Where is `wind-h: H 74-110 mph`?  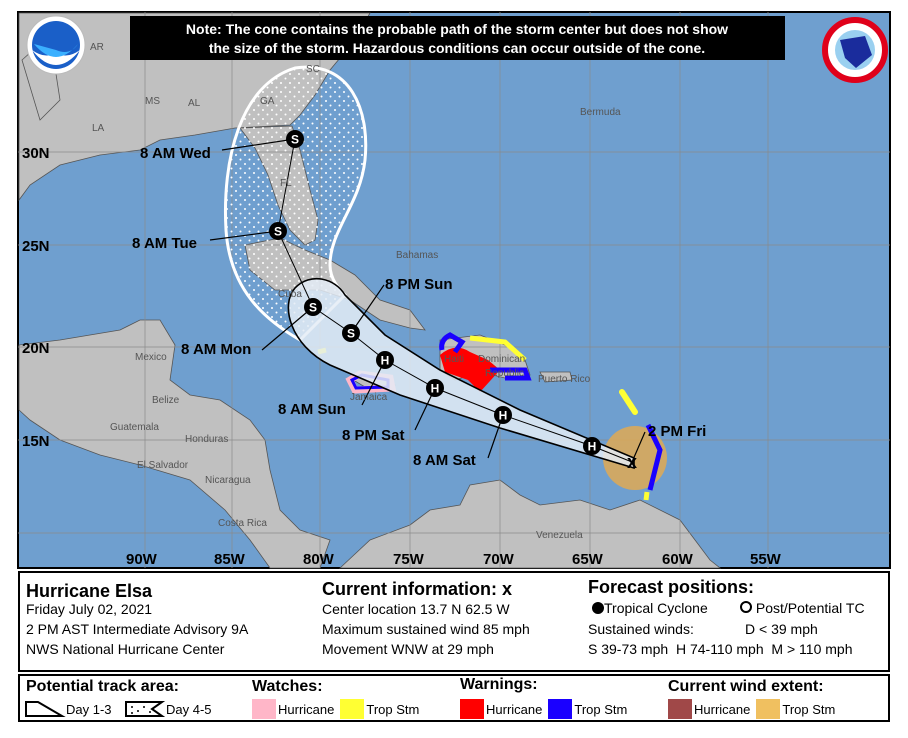
wind-h: H 74-110 mph is located at coordinates (719, 649).